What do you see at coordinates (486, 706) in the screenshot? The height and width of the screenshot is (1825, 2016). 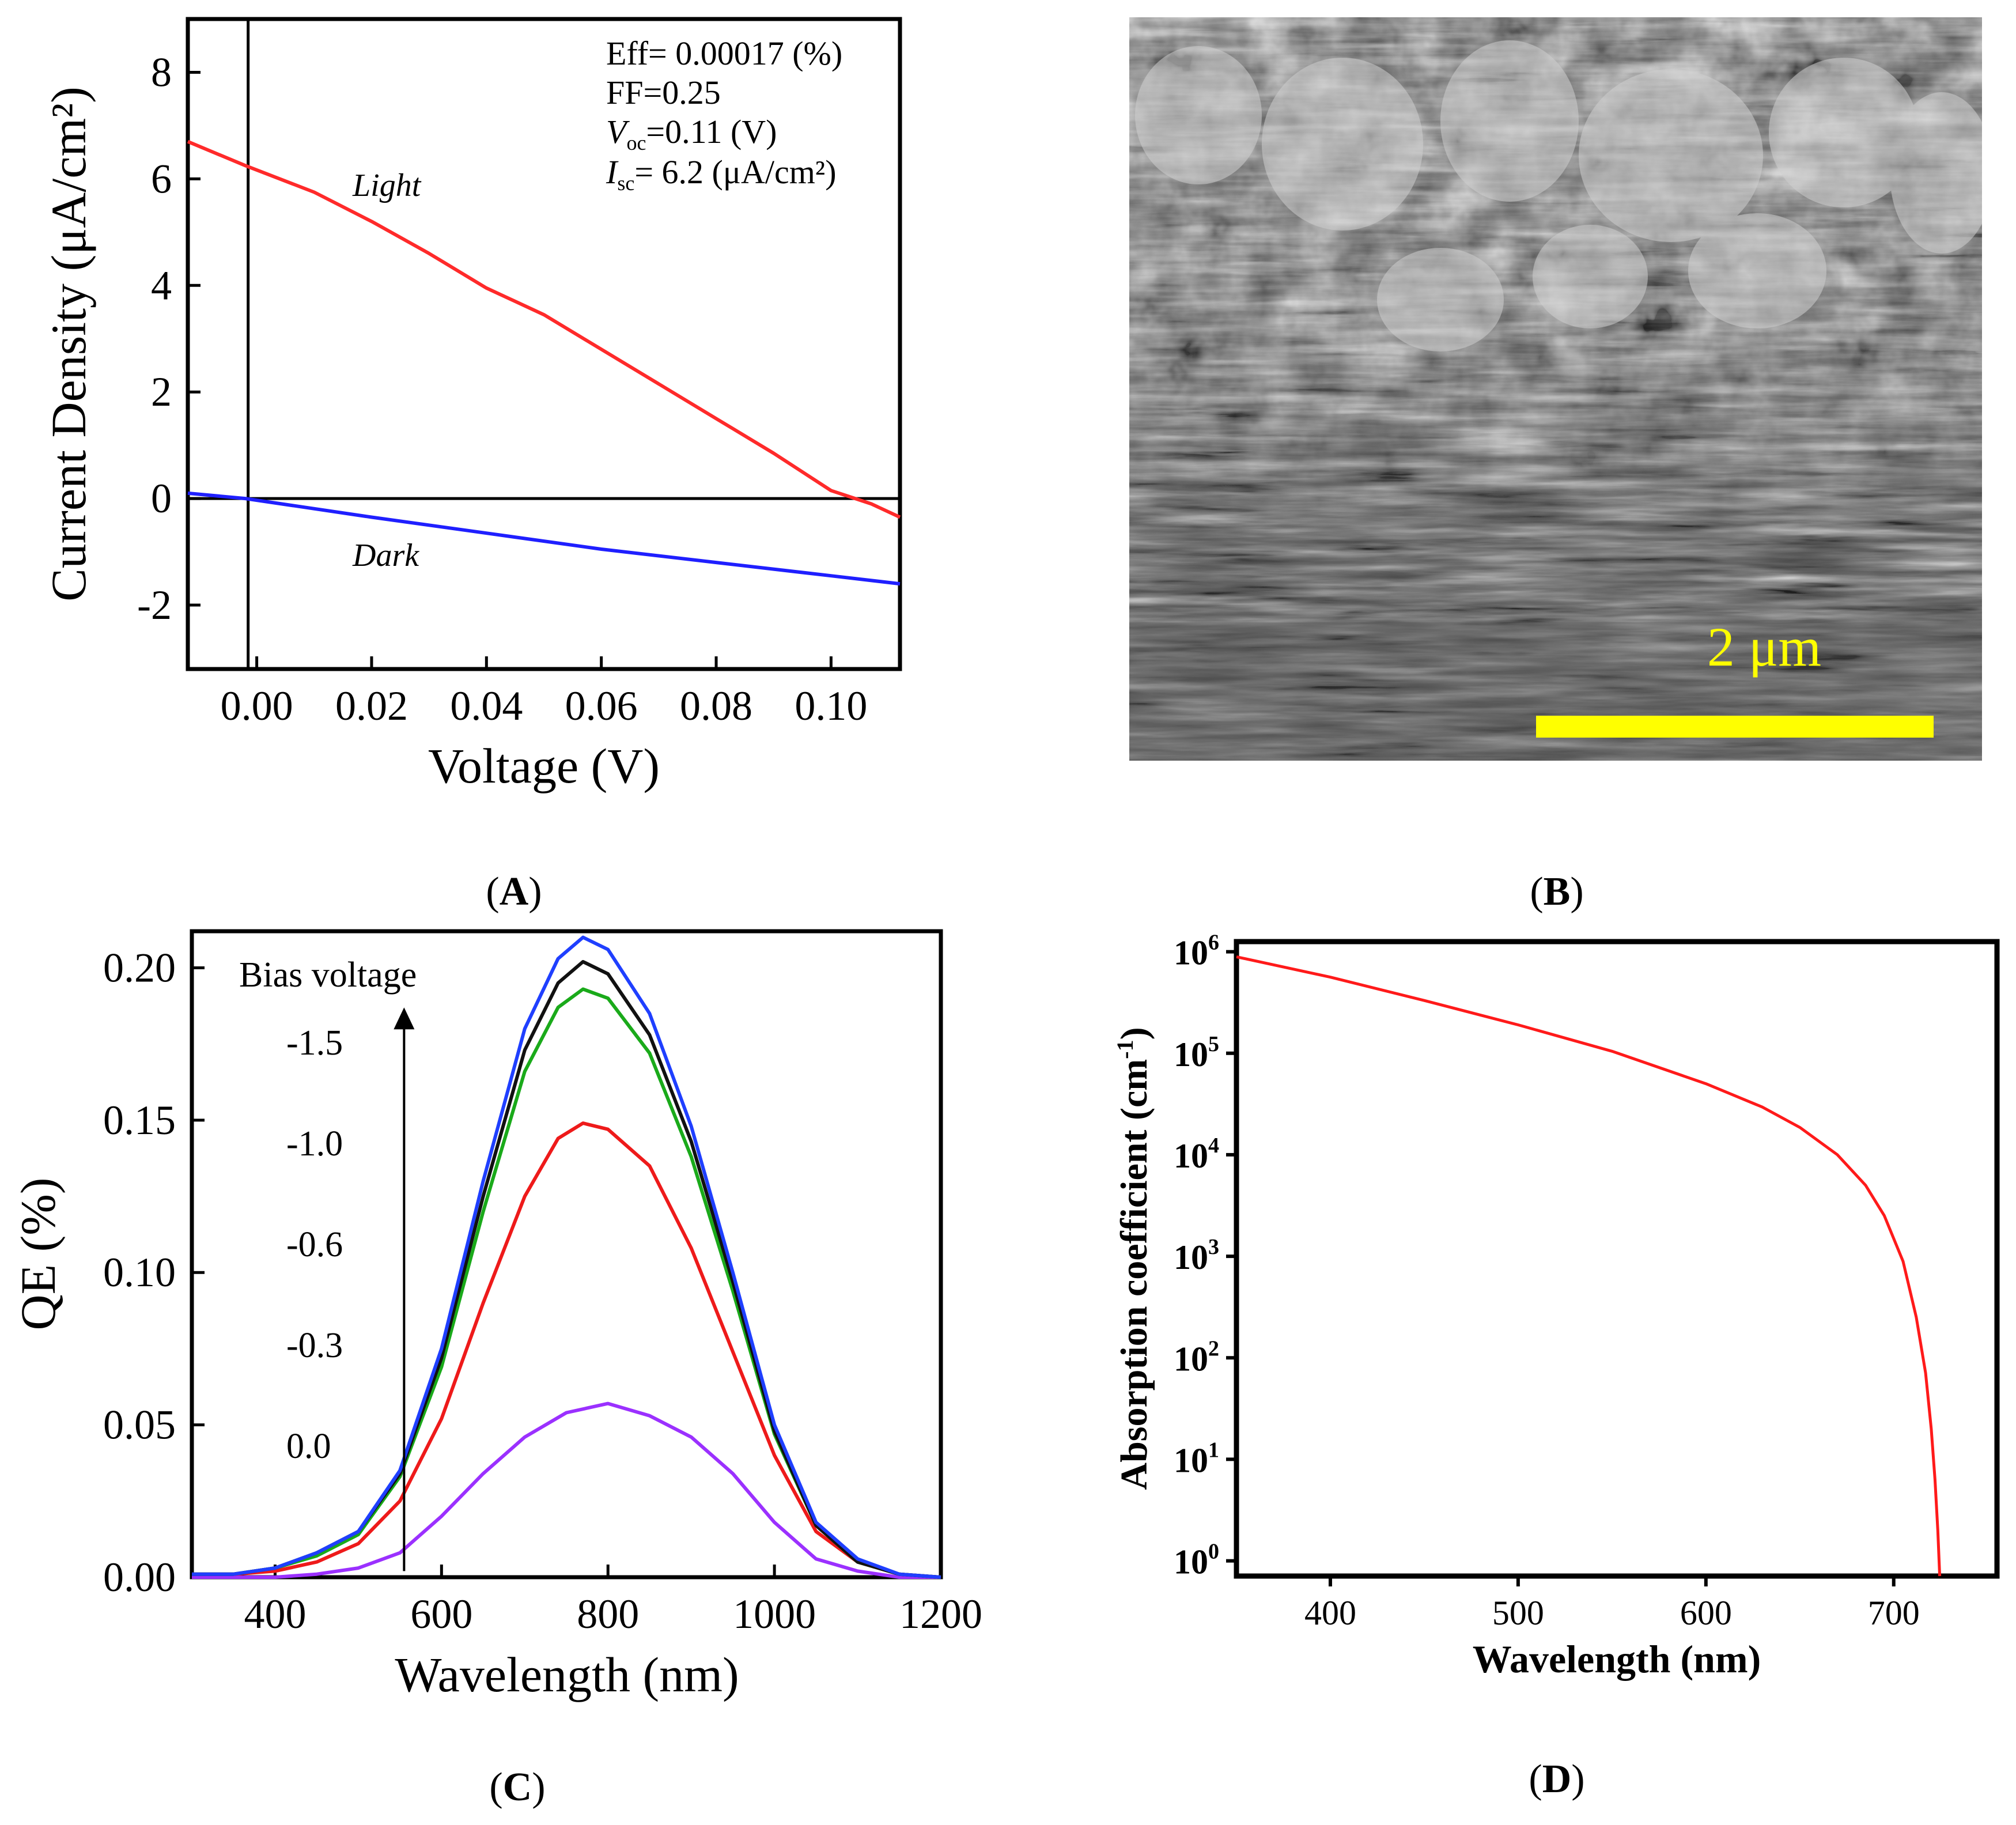 I see `x-tick-label: 0.04` at bounding box center [486, 706].